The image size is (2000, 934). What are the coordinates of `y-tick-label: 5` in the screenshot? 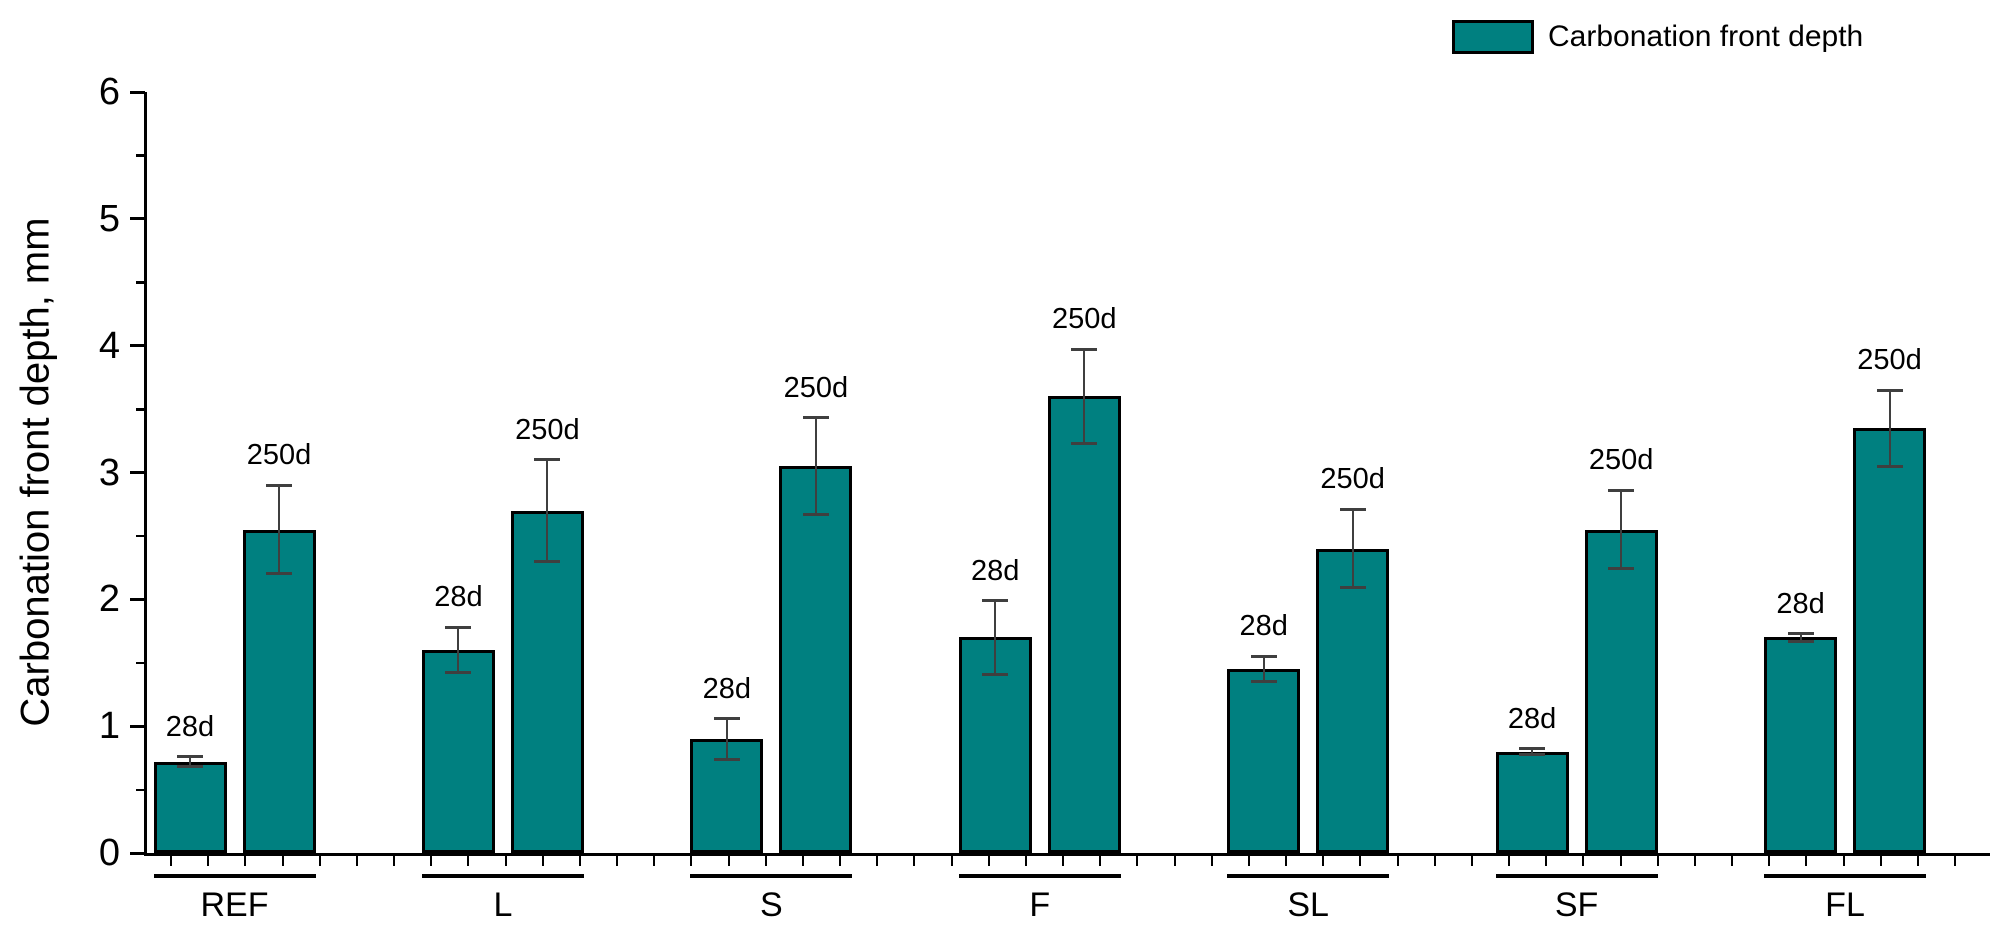 It's located at (109, 218).